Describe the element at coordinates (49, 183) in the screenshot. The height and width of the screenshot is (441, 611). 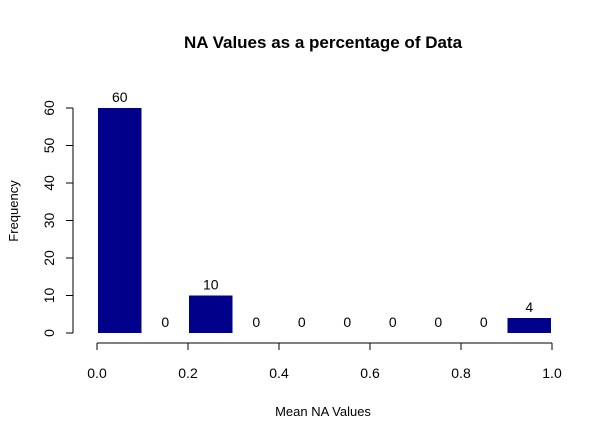
I see `y-tick-label: 40` at that location.